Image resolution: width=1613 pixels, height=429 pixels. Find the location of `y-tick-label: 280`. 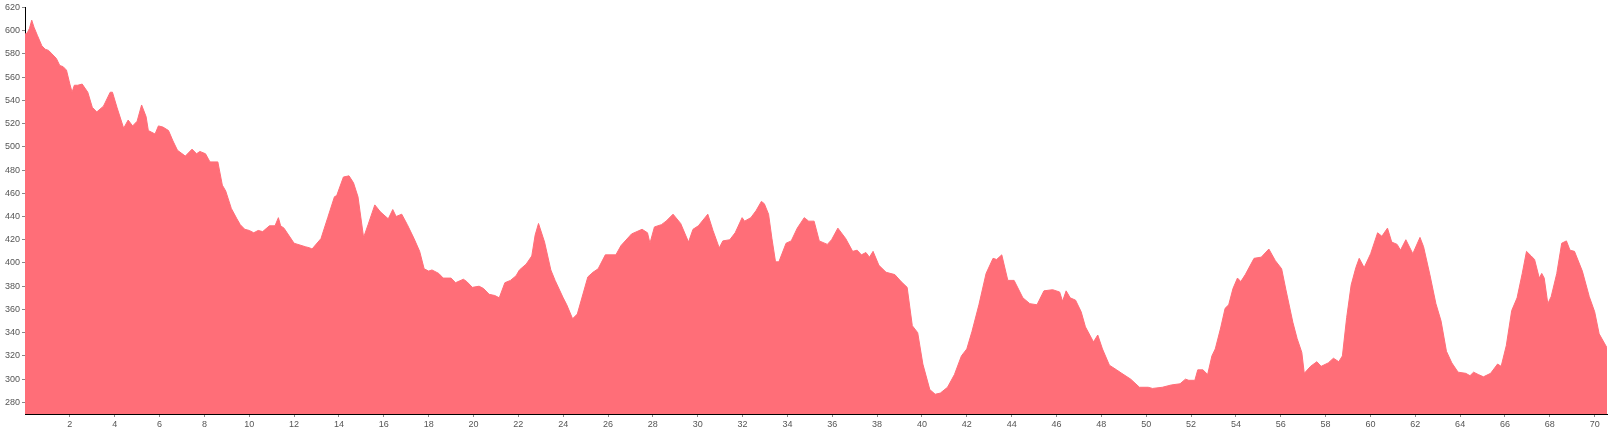

y-tick-label: 280 is located at coordinates (12, 401).